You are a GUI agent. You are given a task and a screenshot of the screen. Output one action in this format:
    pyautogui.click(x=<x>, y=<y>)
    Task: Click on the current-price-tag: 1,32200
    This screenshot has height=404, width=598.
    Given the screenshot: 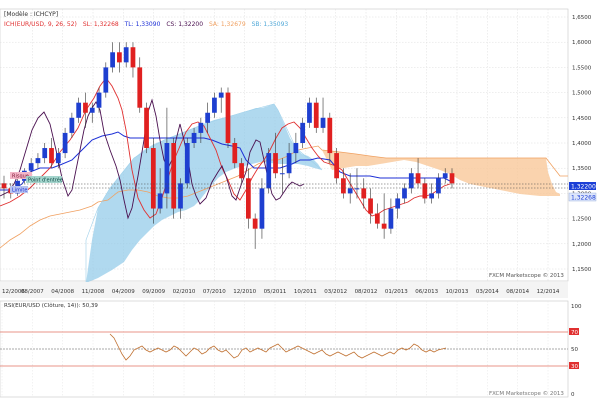 What is the action you would take?
    pyautogui.click(x=582, y=186)
    